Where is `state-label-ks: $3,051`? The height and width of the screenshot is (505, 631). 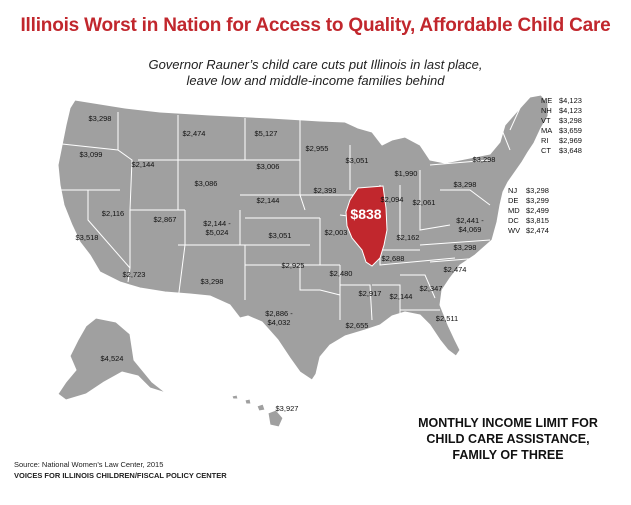 state-label-ks: $3,051 is located at coordinates (280, 235).